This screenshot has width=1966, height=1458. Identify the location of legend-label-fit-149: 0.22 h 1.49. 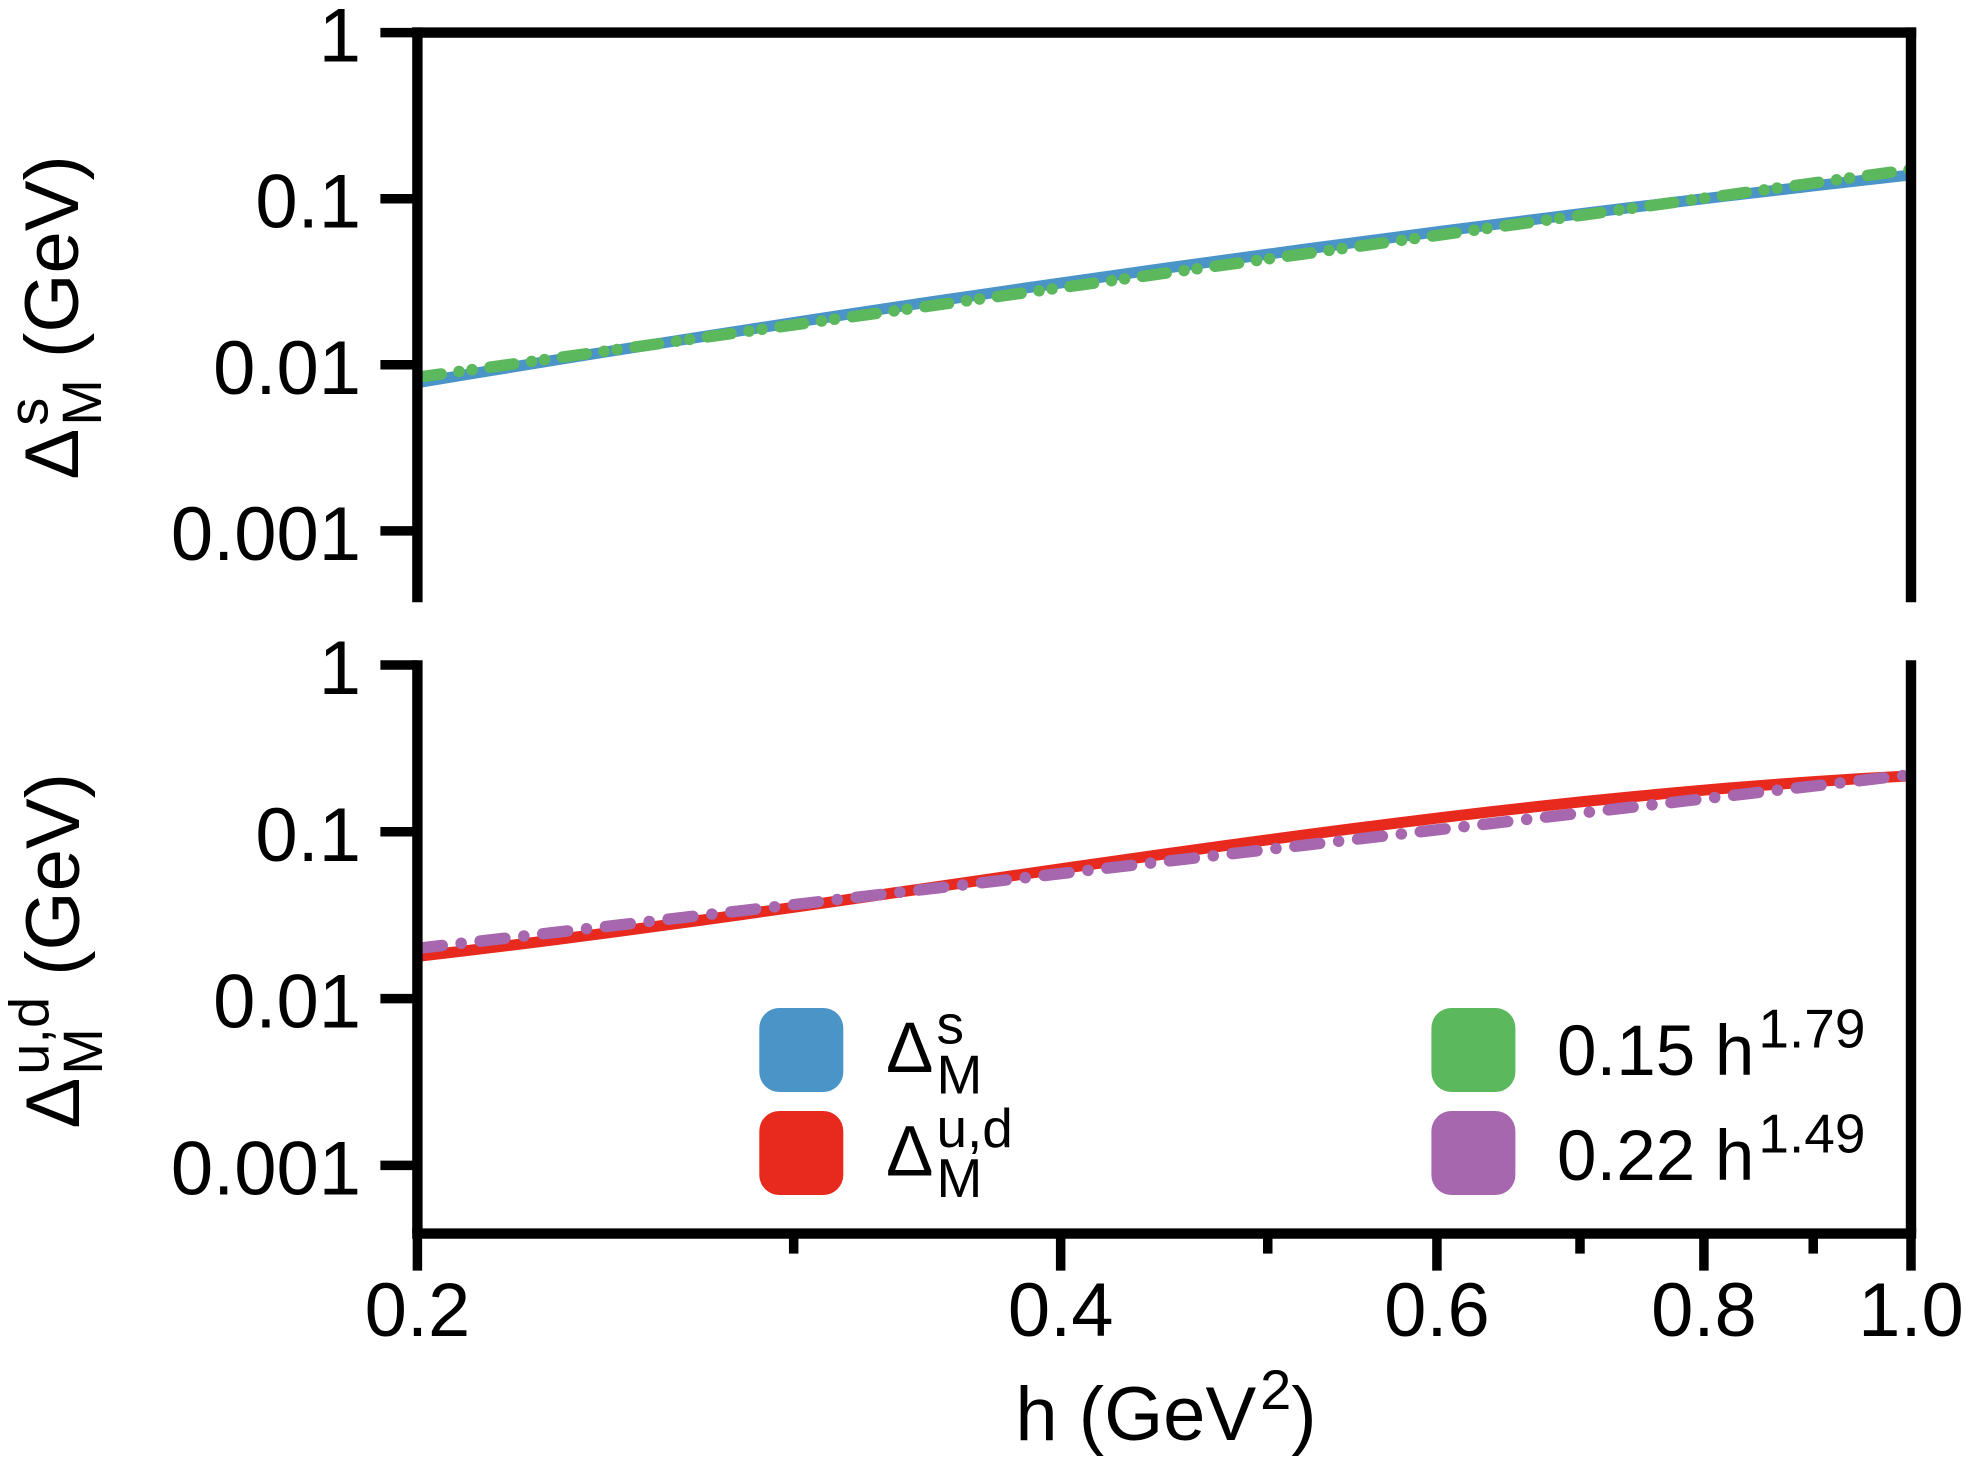
(1711, 1149).